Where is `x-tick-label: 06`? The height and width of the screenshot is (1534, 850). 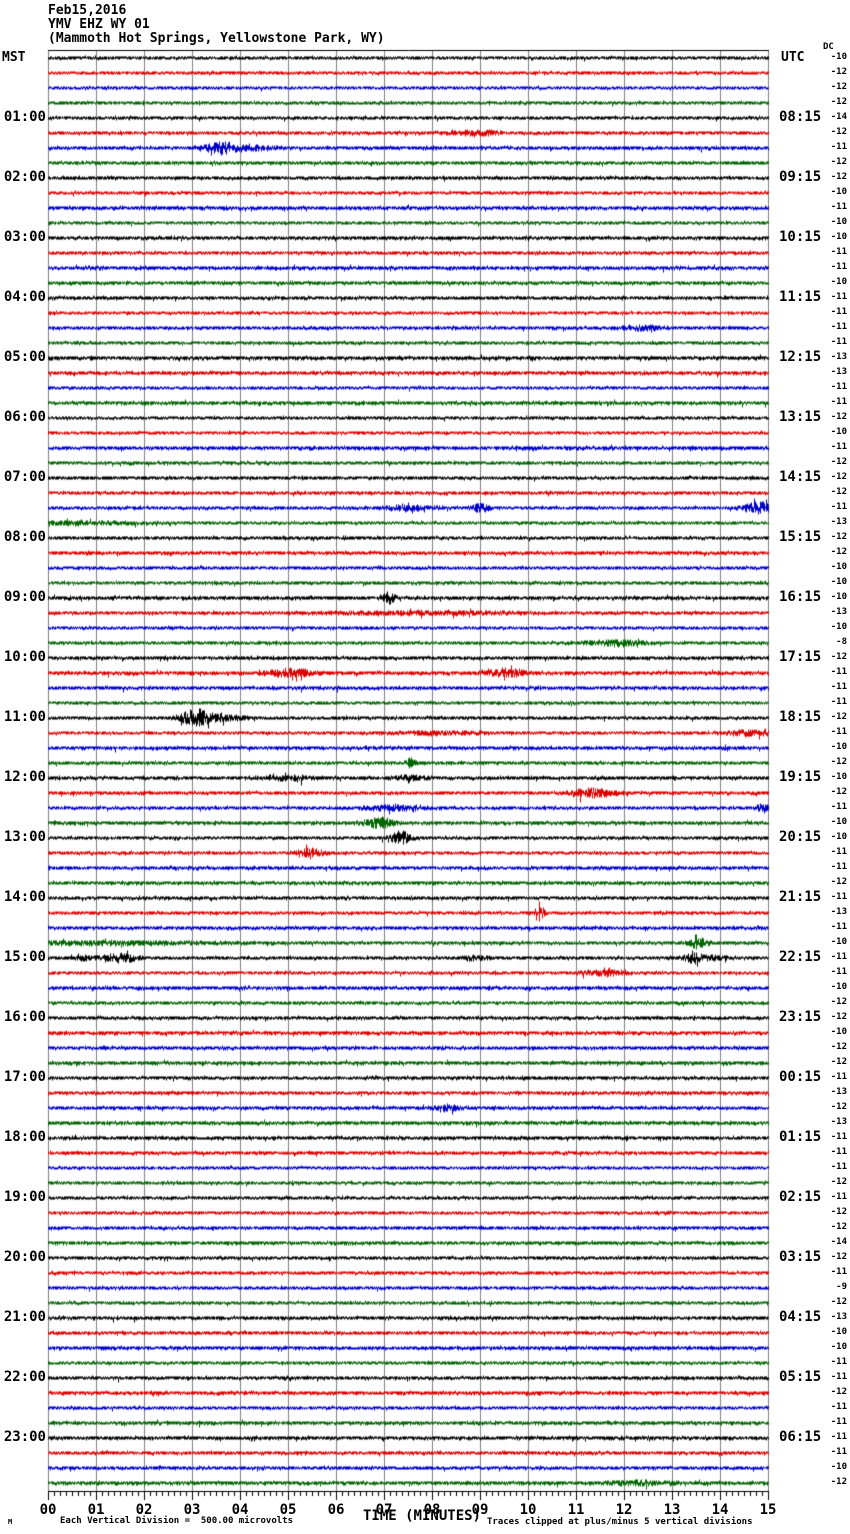 x-tick-label: 06 is located at coordinates (336, 1510).